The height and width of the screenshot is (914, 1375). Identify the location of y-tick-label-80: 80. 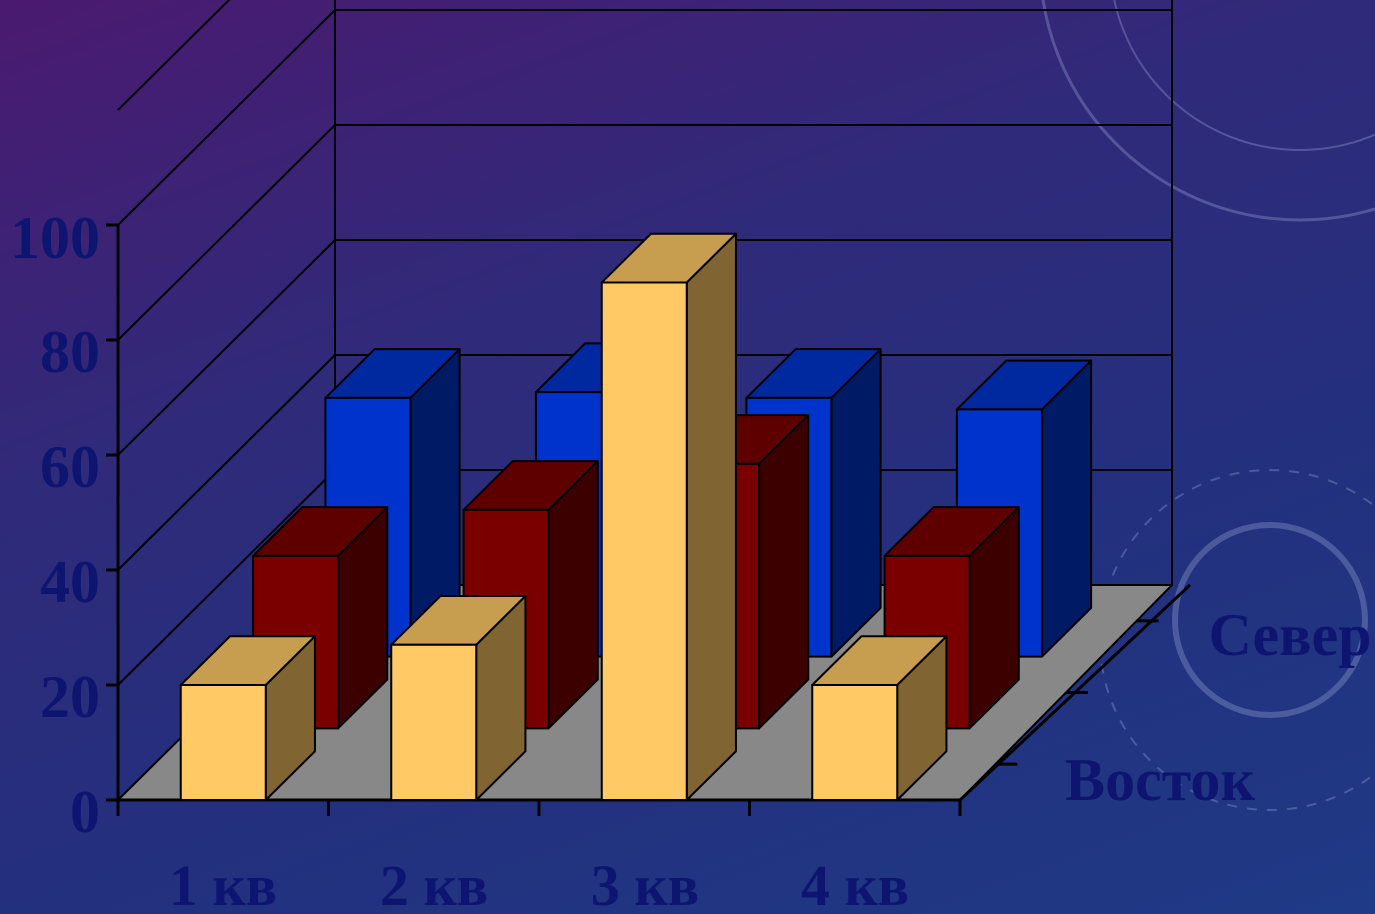
(70, 352).